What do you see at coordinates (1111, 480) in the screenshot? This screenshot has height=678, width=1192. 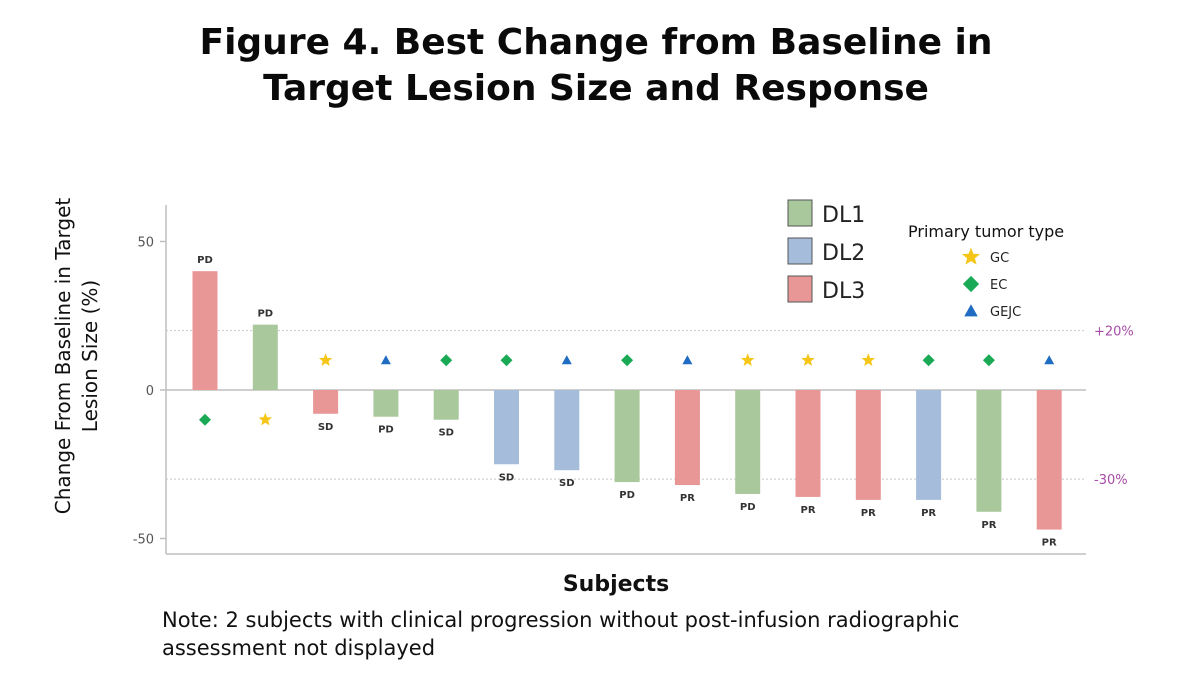 I see `threshold-label: -30%` at bounding box center [1111, 480].